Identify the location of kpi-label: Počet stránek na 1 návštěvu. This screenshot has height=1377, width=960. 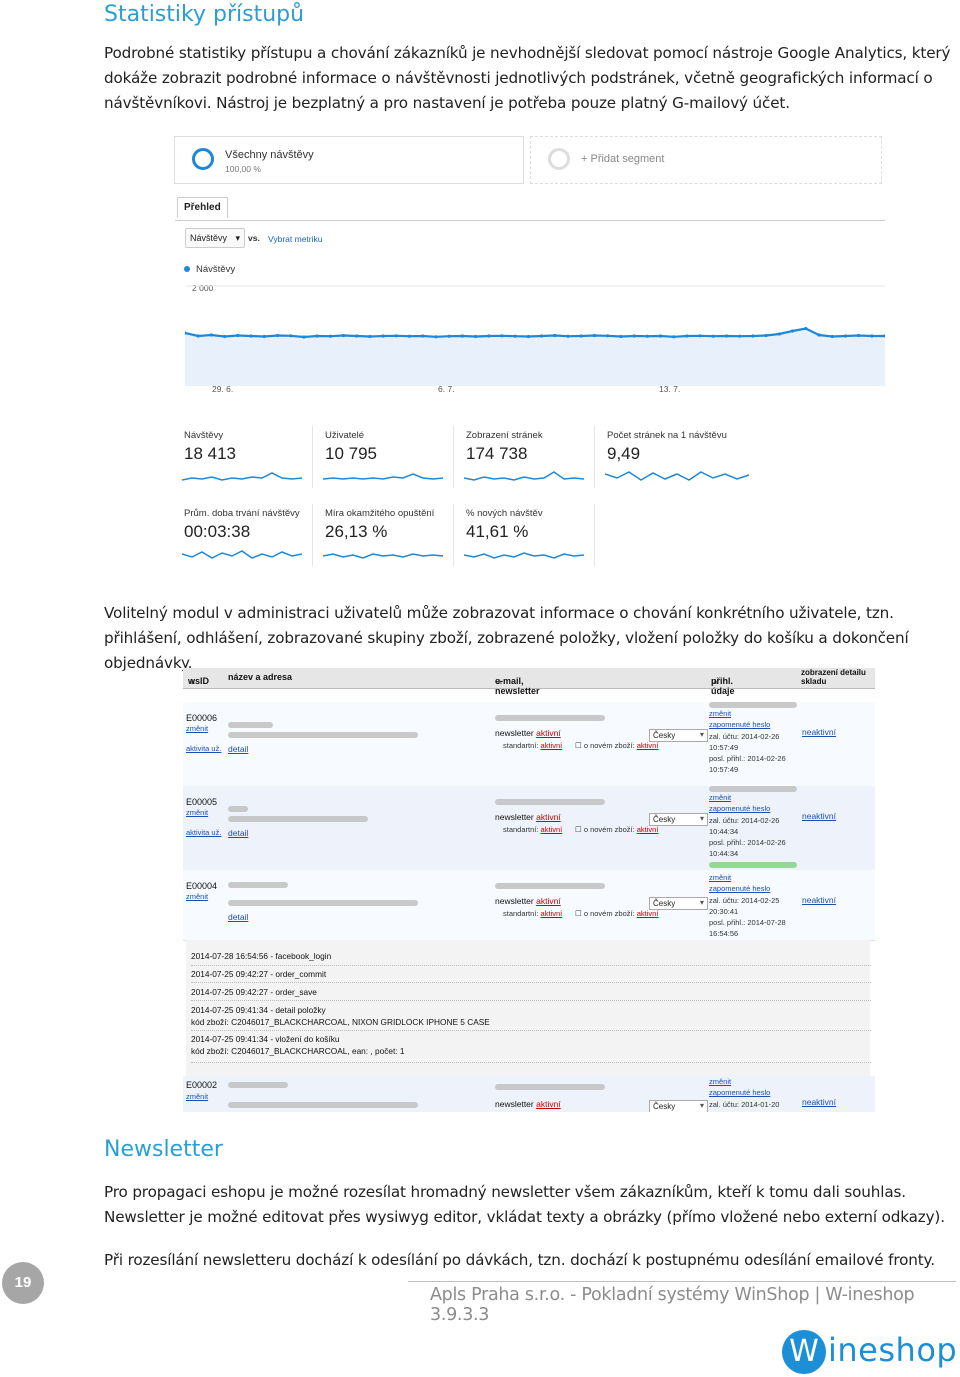
(667, 435).